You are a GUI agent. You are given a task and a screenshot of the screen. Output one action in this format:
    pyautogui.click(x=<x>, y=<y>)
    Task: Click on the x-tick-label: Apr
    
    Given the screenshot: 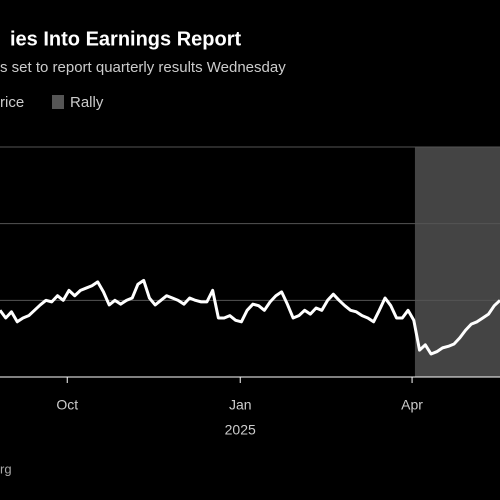 What is the action you would take?
    pyautogui.click(x=412, y=405)
    